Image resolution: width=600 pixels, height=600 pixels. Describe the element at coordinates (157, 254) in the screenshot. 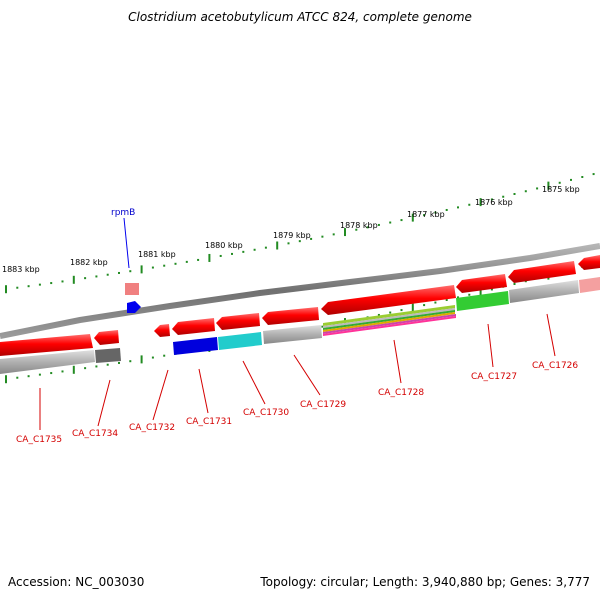

I see `scale-label: 1881 kbp` at that location.